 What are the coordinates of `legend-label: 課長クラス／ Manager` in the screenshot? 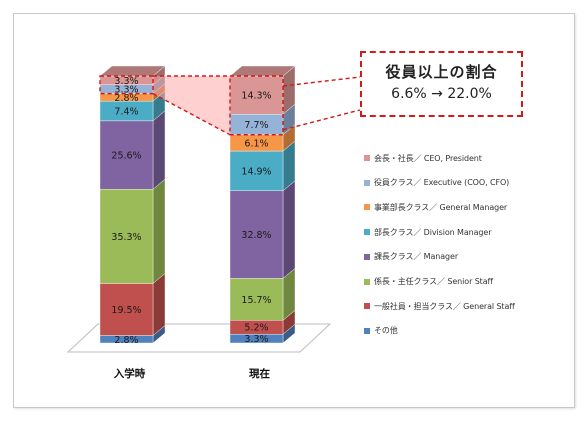 It's located at (416, 257).